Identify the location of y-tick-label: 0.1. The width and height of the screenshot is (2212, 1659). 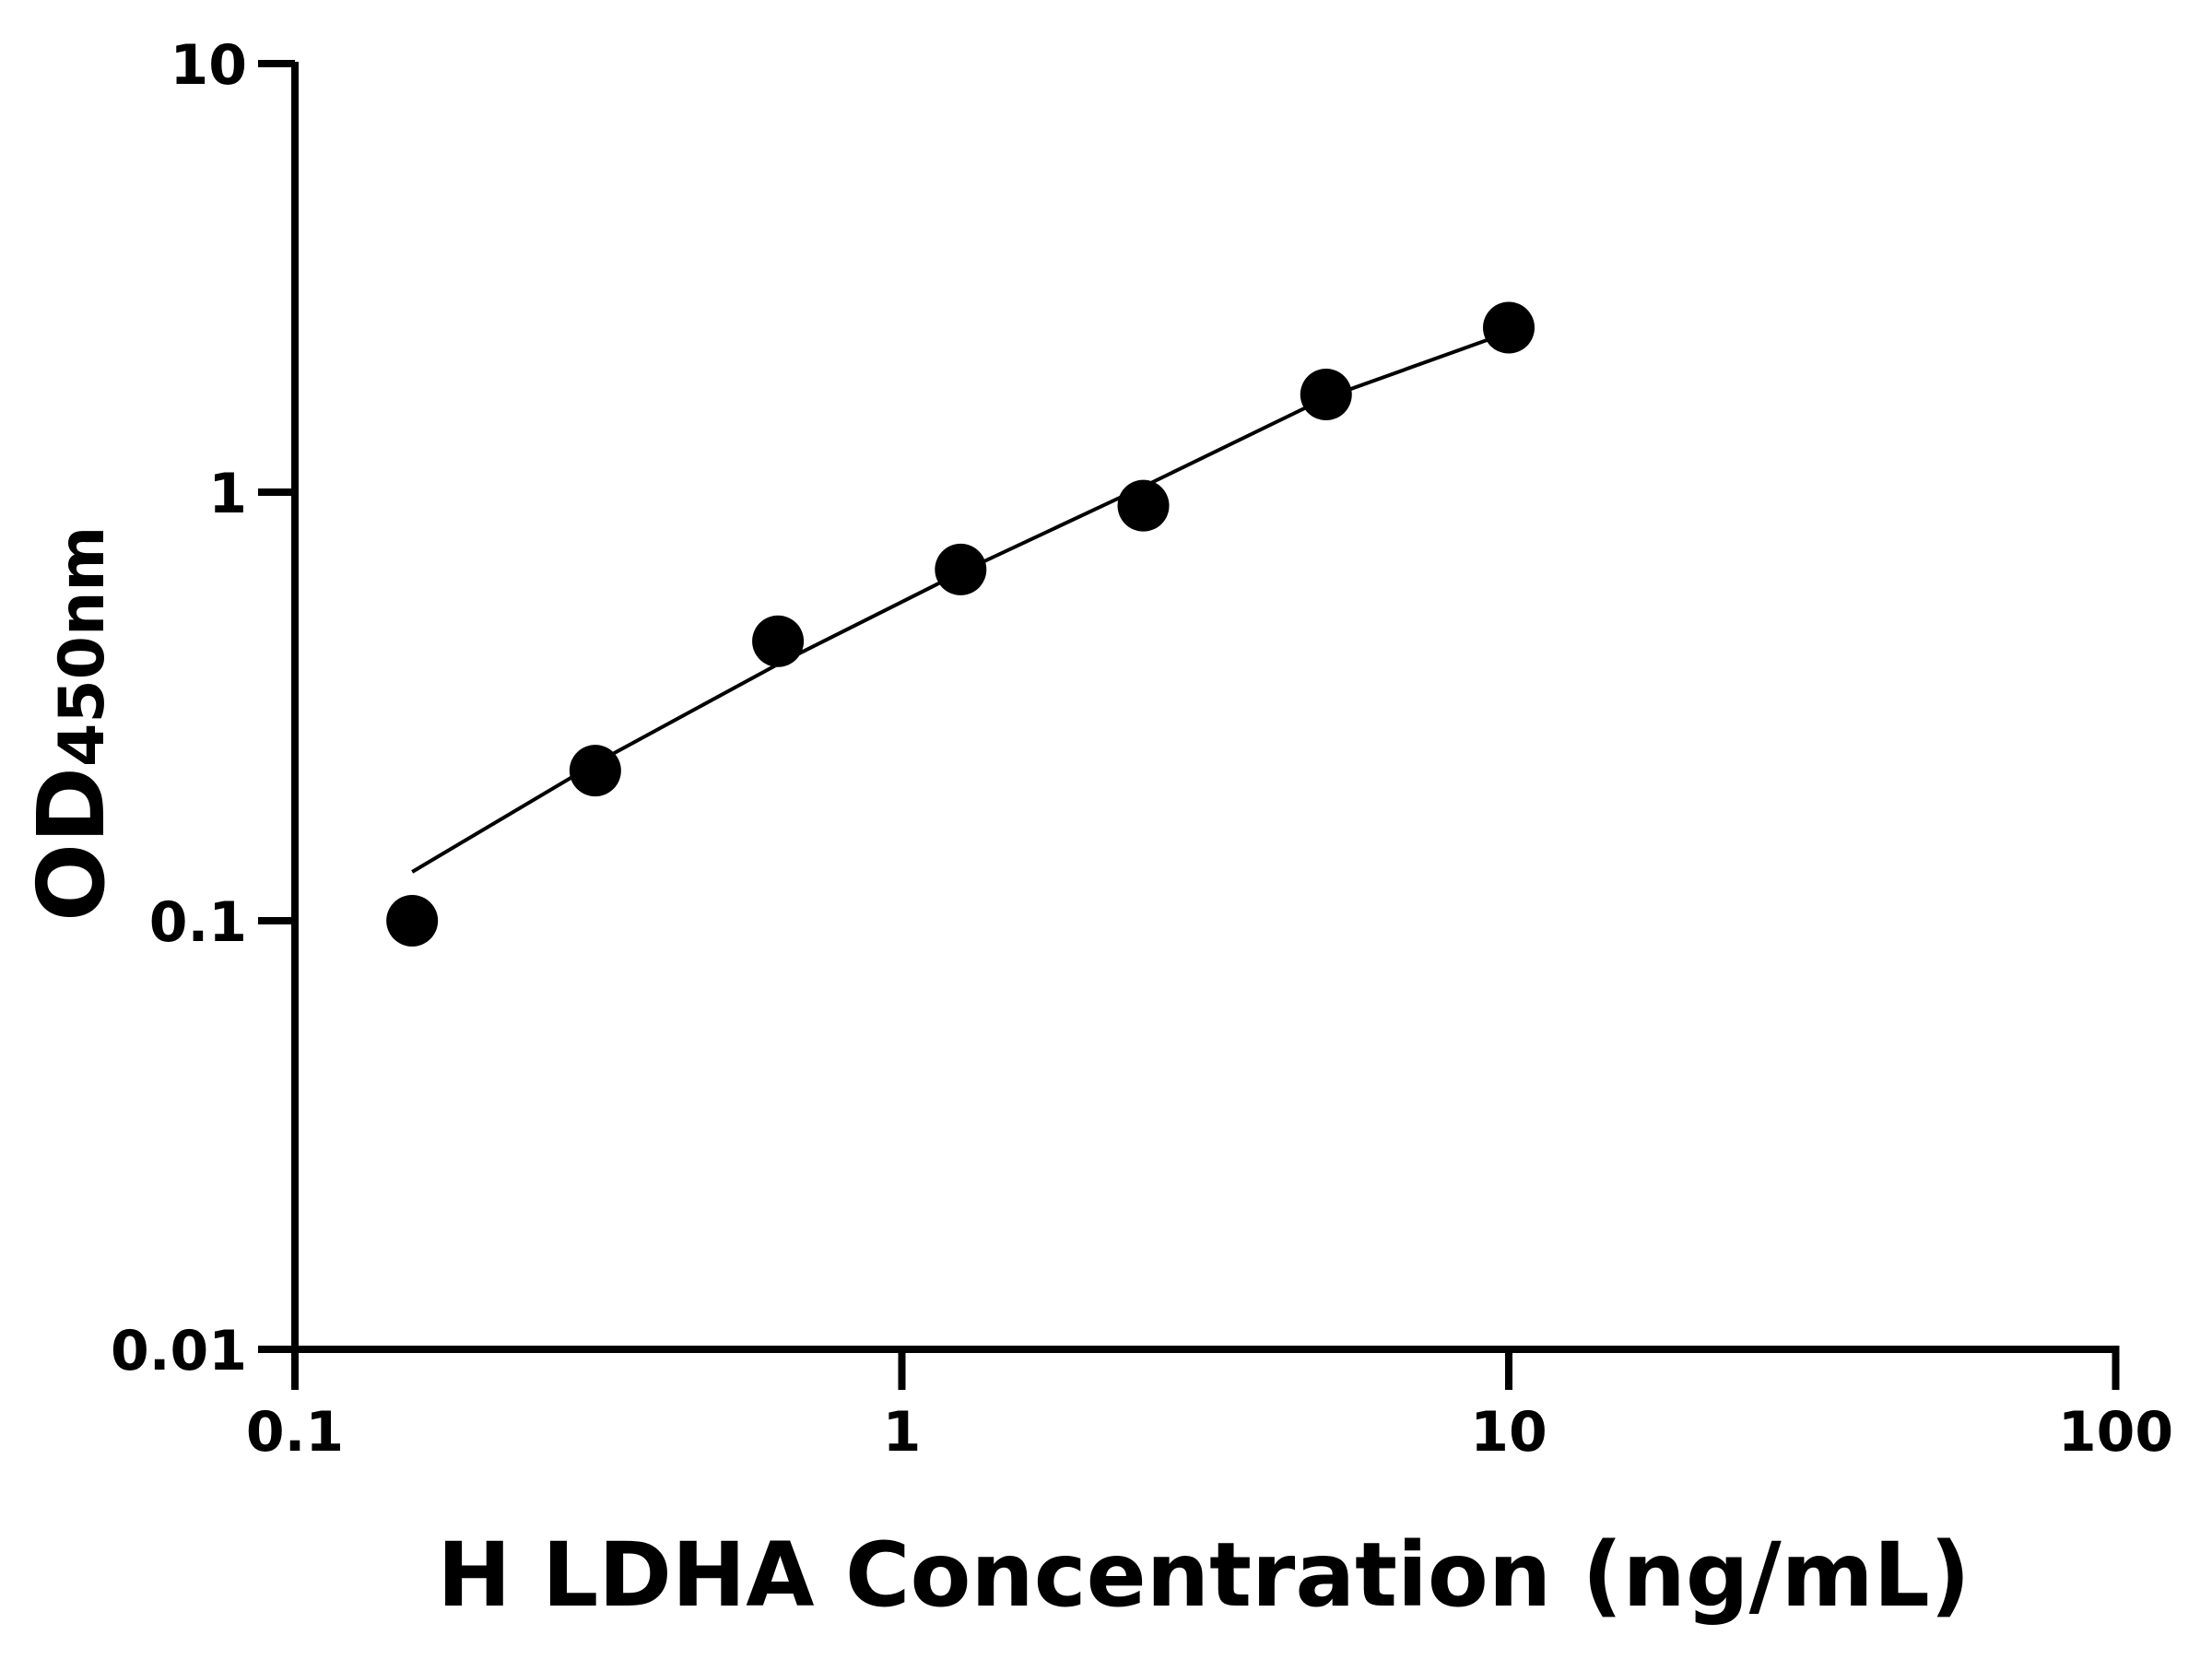
(198, 922).